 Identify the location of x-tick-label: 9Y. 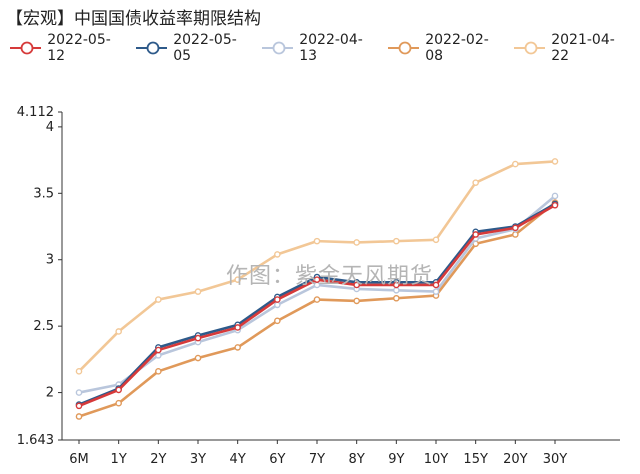
(396, 459).